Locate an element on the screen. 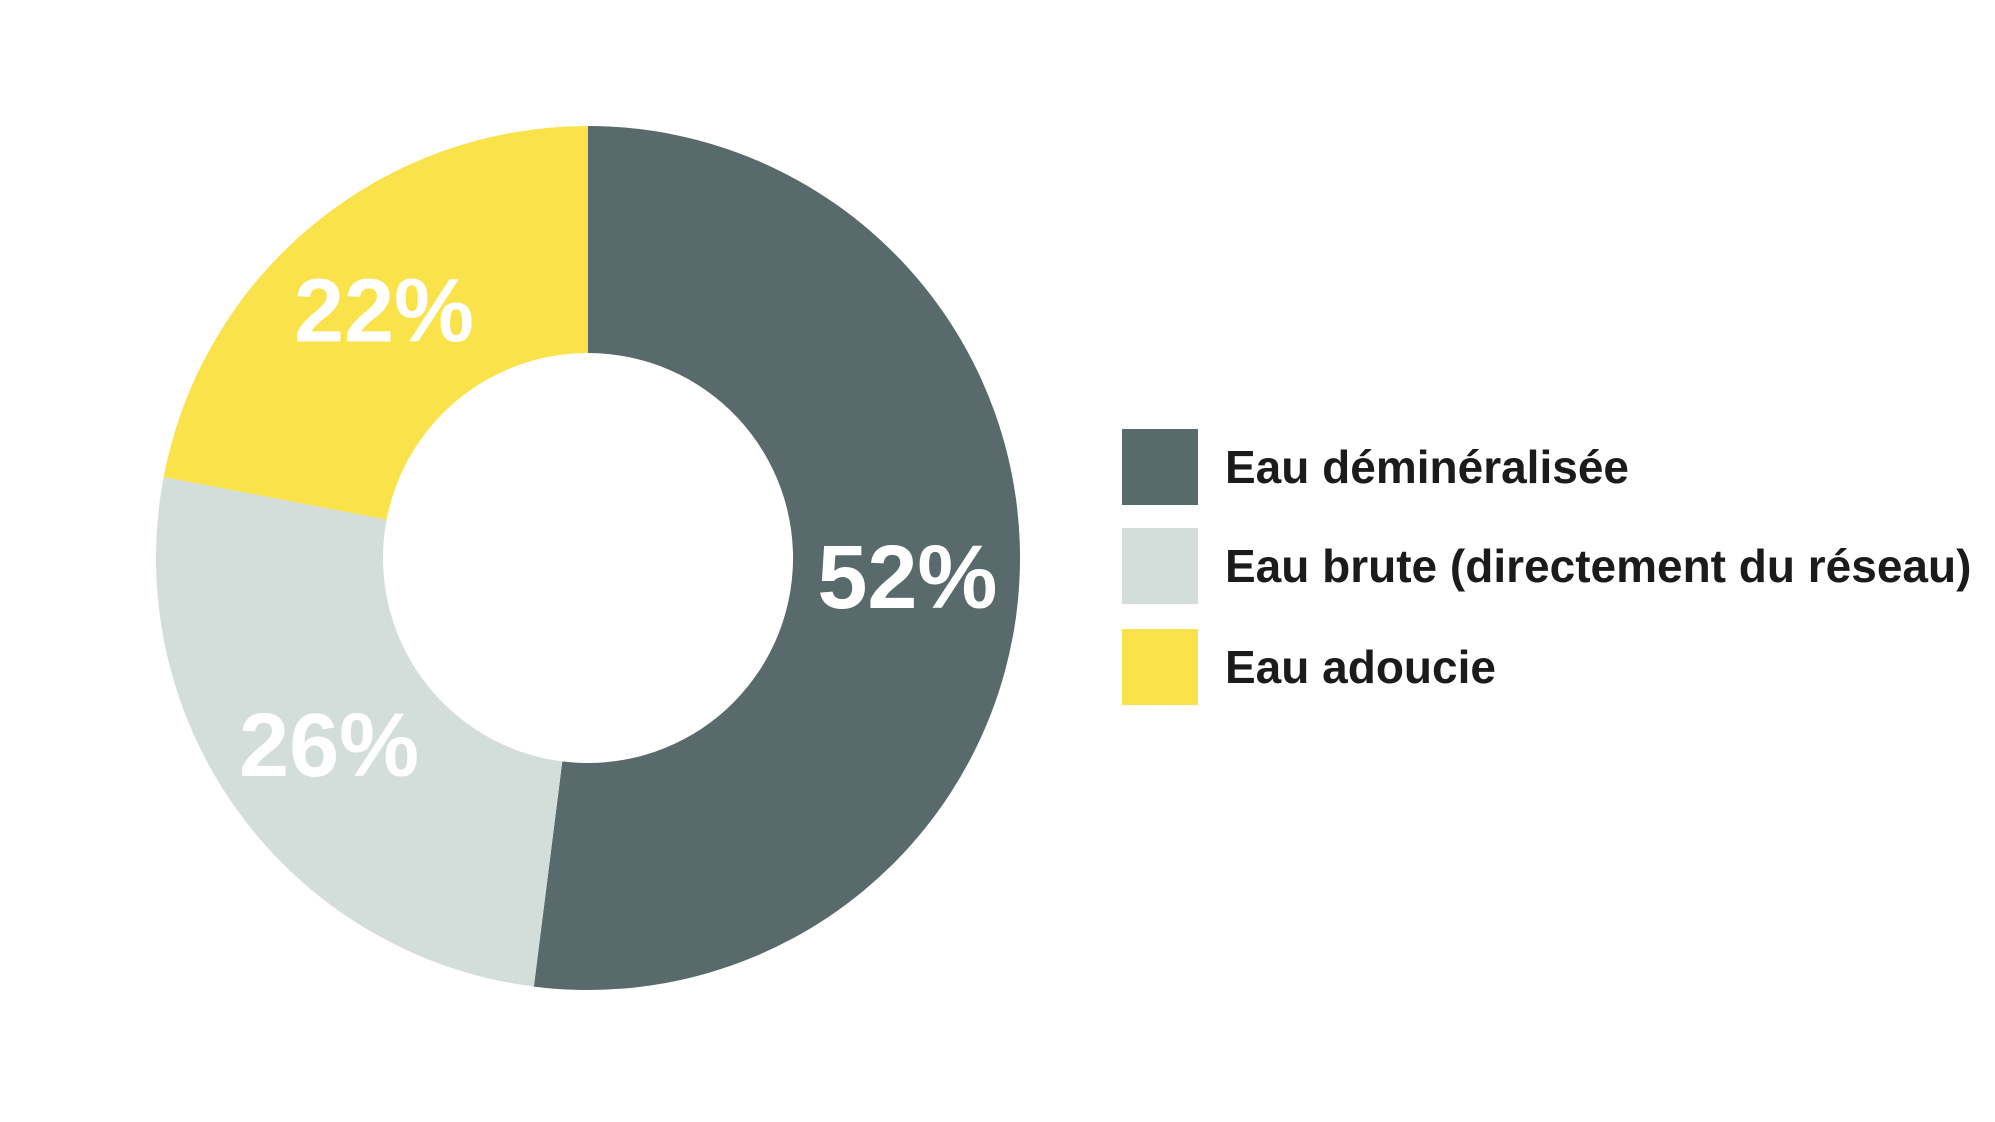 The image size is (1995, 1122). slice-data-label-1: 26% is located at coordinates (329, 746).